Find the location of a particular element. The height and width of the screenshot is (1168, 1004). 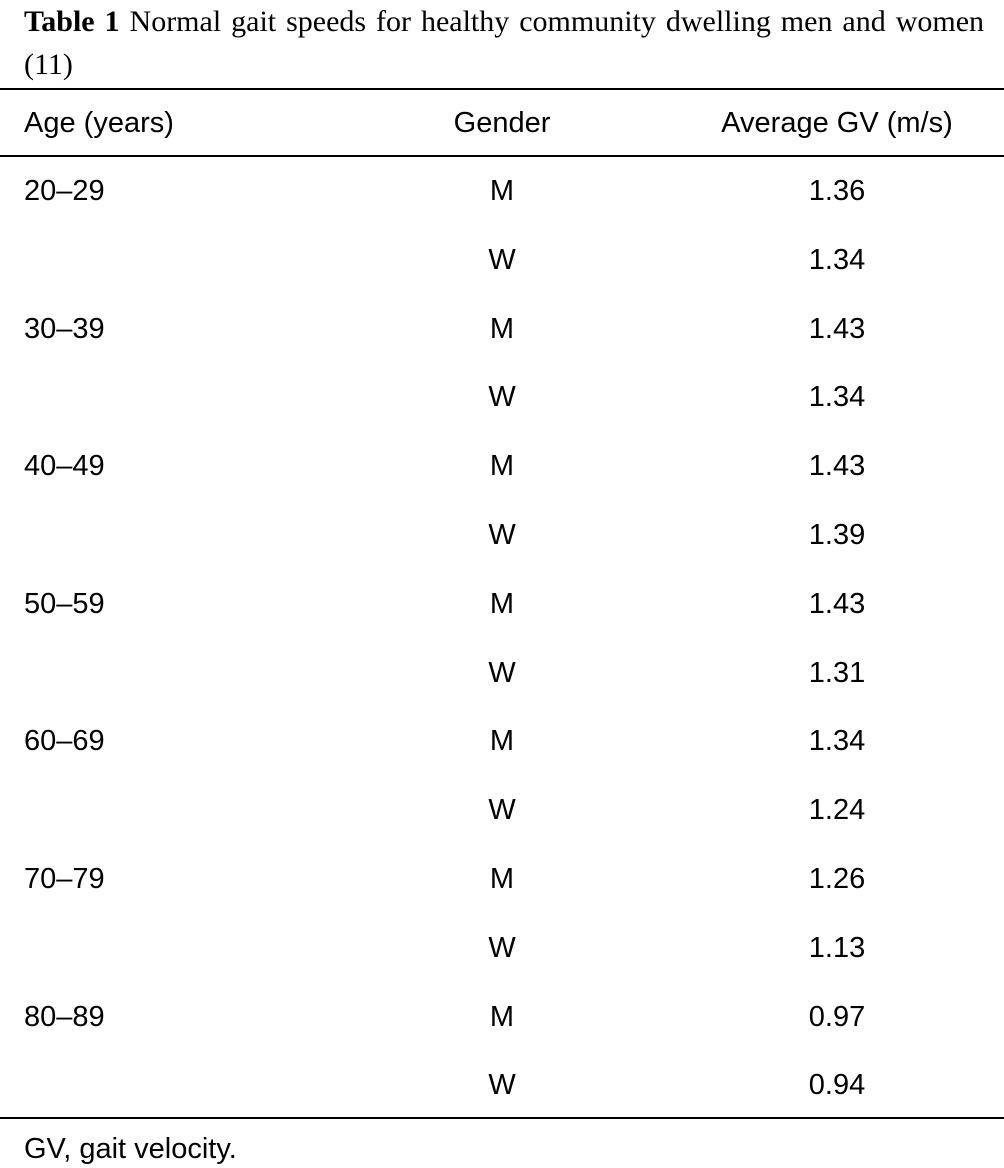

table-footnote: GV, gait velocity. is located at coordinates (130, 1149).